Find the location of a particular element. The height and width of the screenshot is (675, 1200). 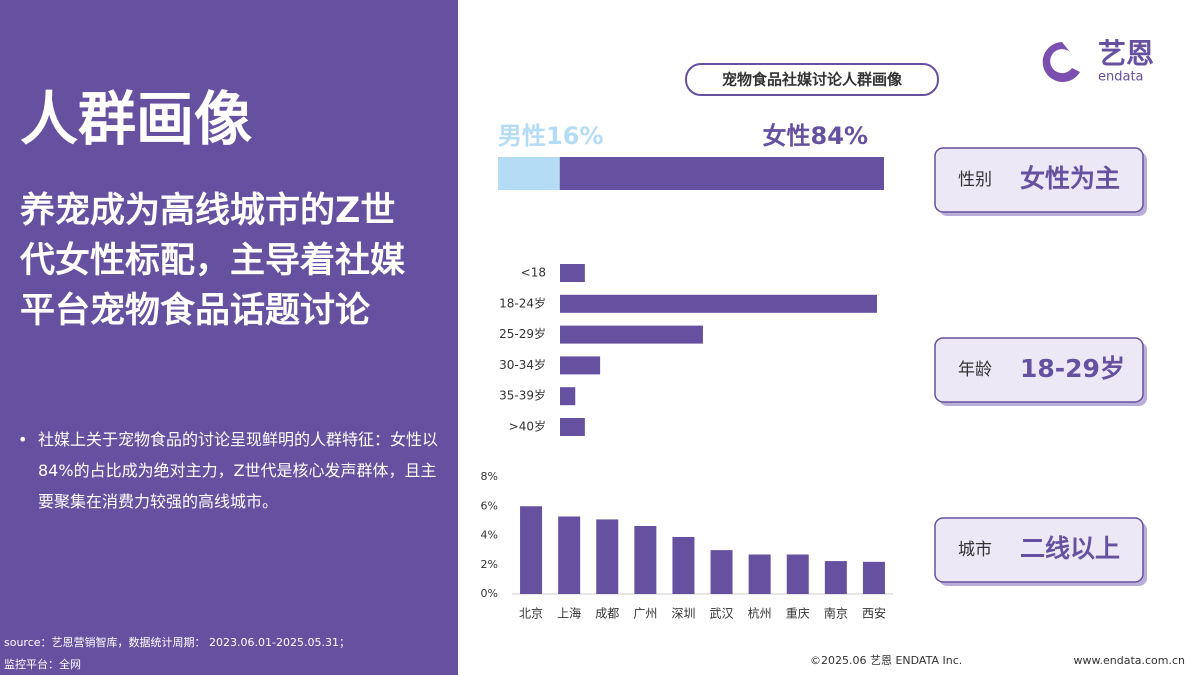

logo-mark is located at coordinates (1061, 62).